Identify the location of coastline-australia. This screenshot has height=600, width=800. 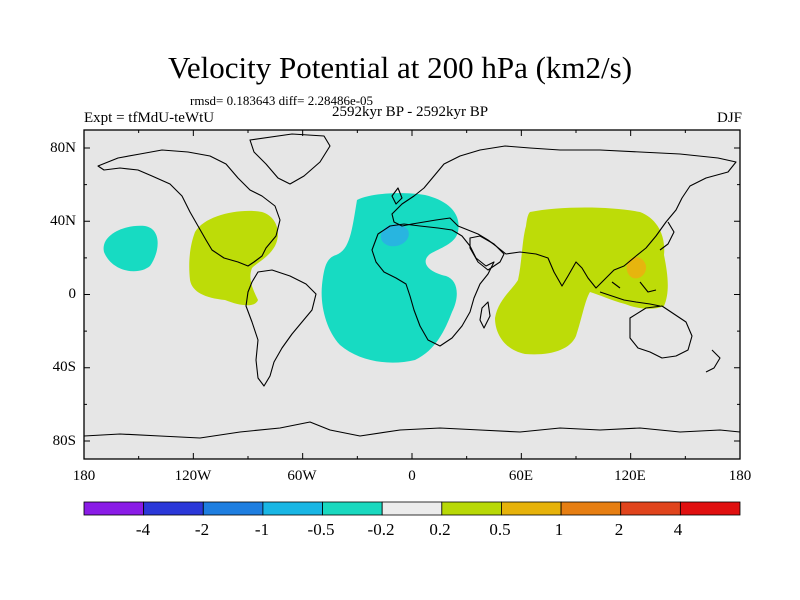
(661, 332).